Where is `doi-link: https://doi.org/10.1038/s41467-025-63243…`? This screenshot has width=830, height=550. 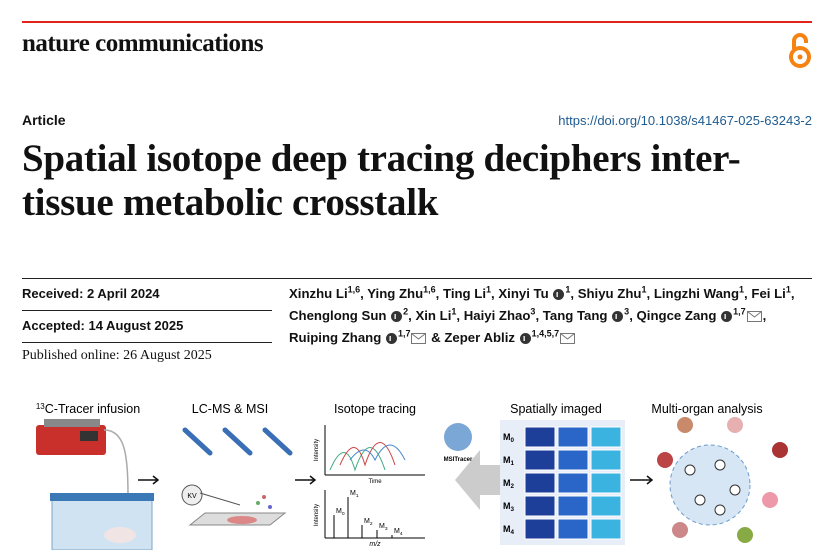
doi-link: https://doi.org/10.1038/s41467-025-63243… is located at coordinates (685, 120).